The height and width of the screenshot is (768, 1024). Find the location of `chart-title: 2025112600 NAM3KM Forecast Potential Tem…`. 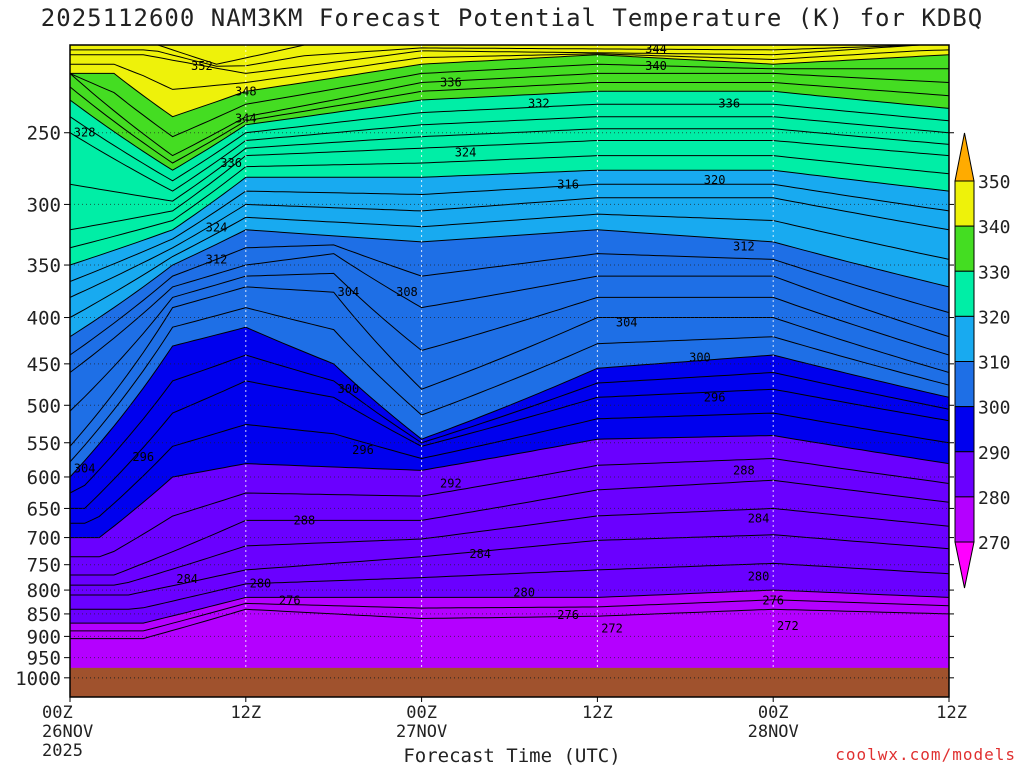

chart-title: 2025112600 NAM3KM Forecast Potential Tem… is located at coordinates (512, 18).